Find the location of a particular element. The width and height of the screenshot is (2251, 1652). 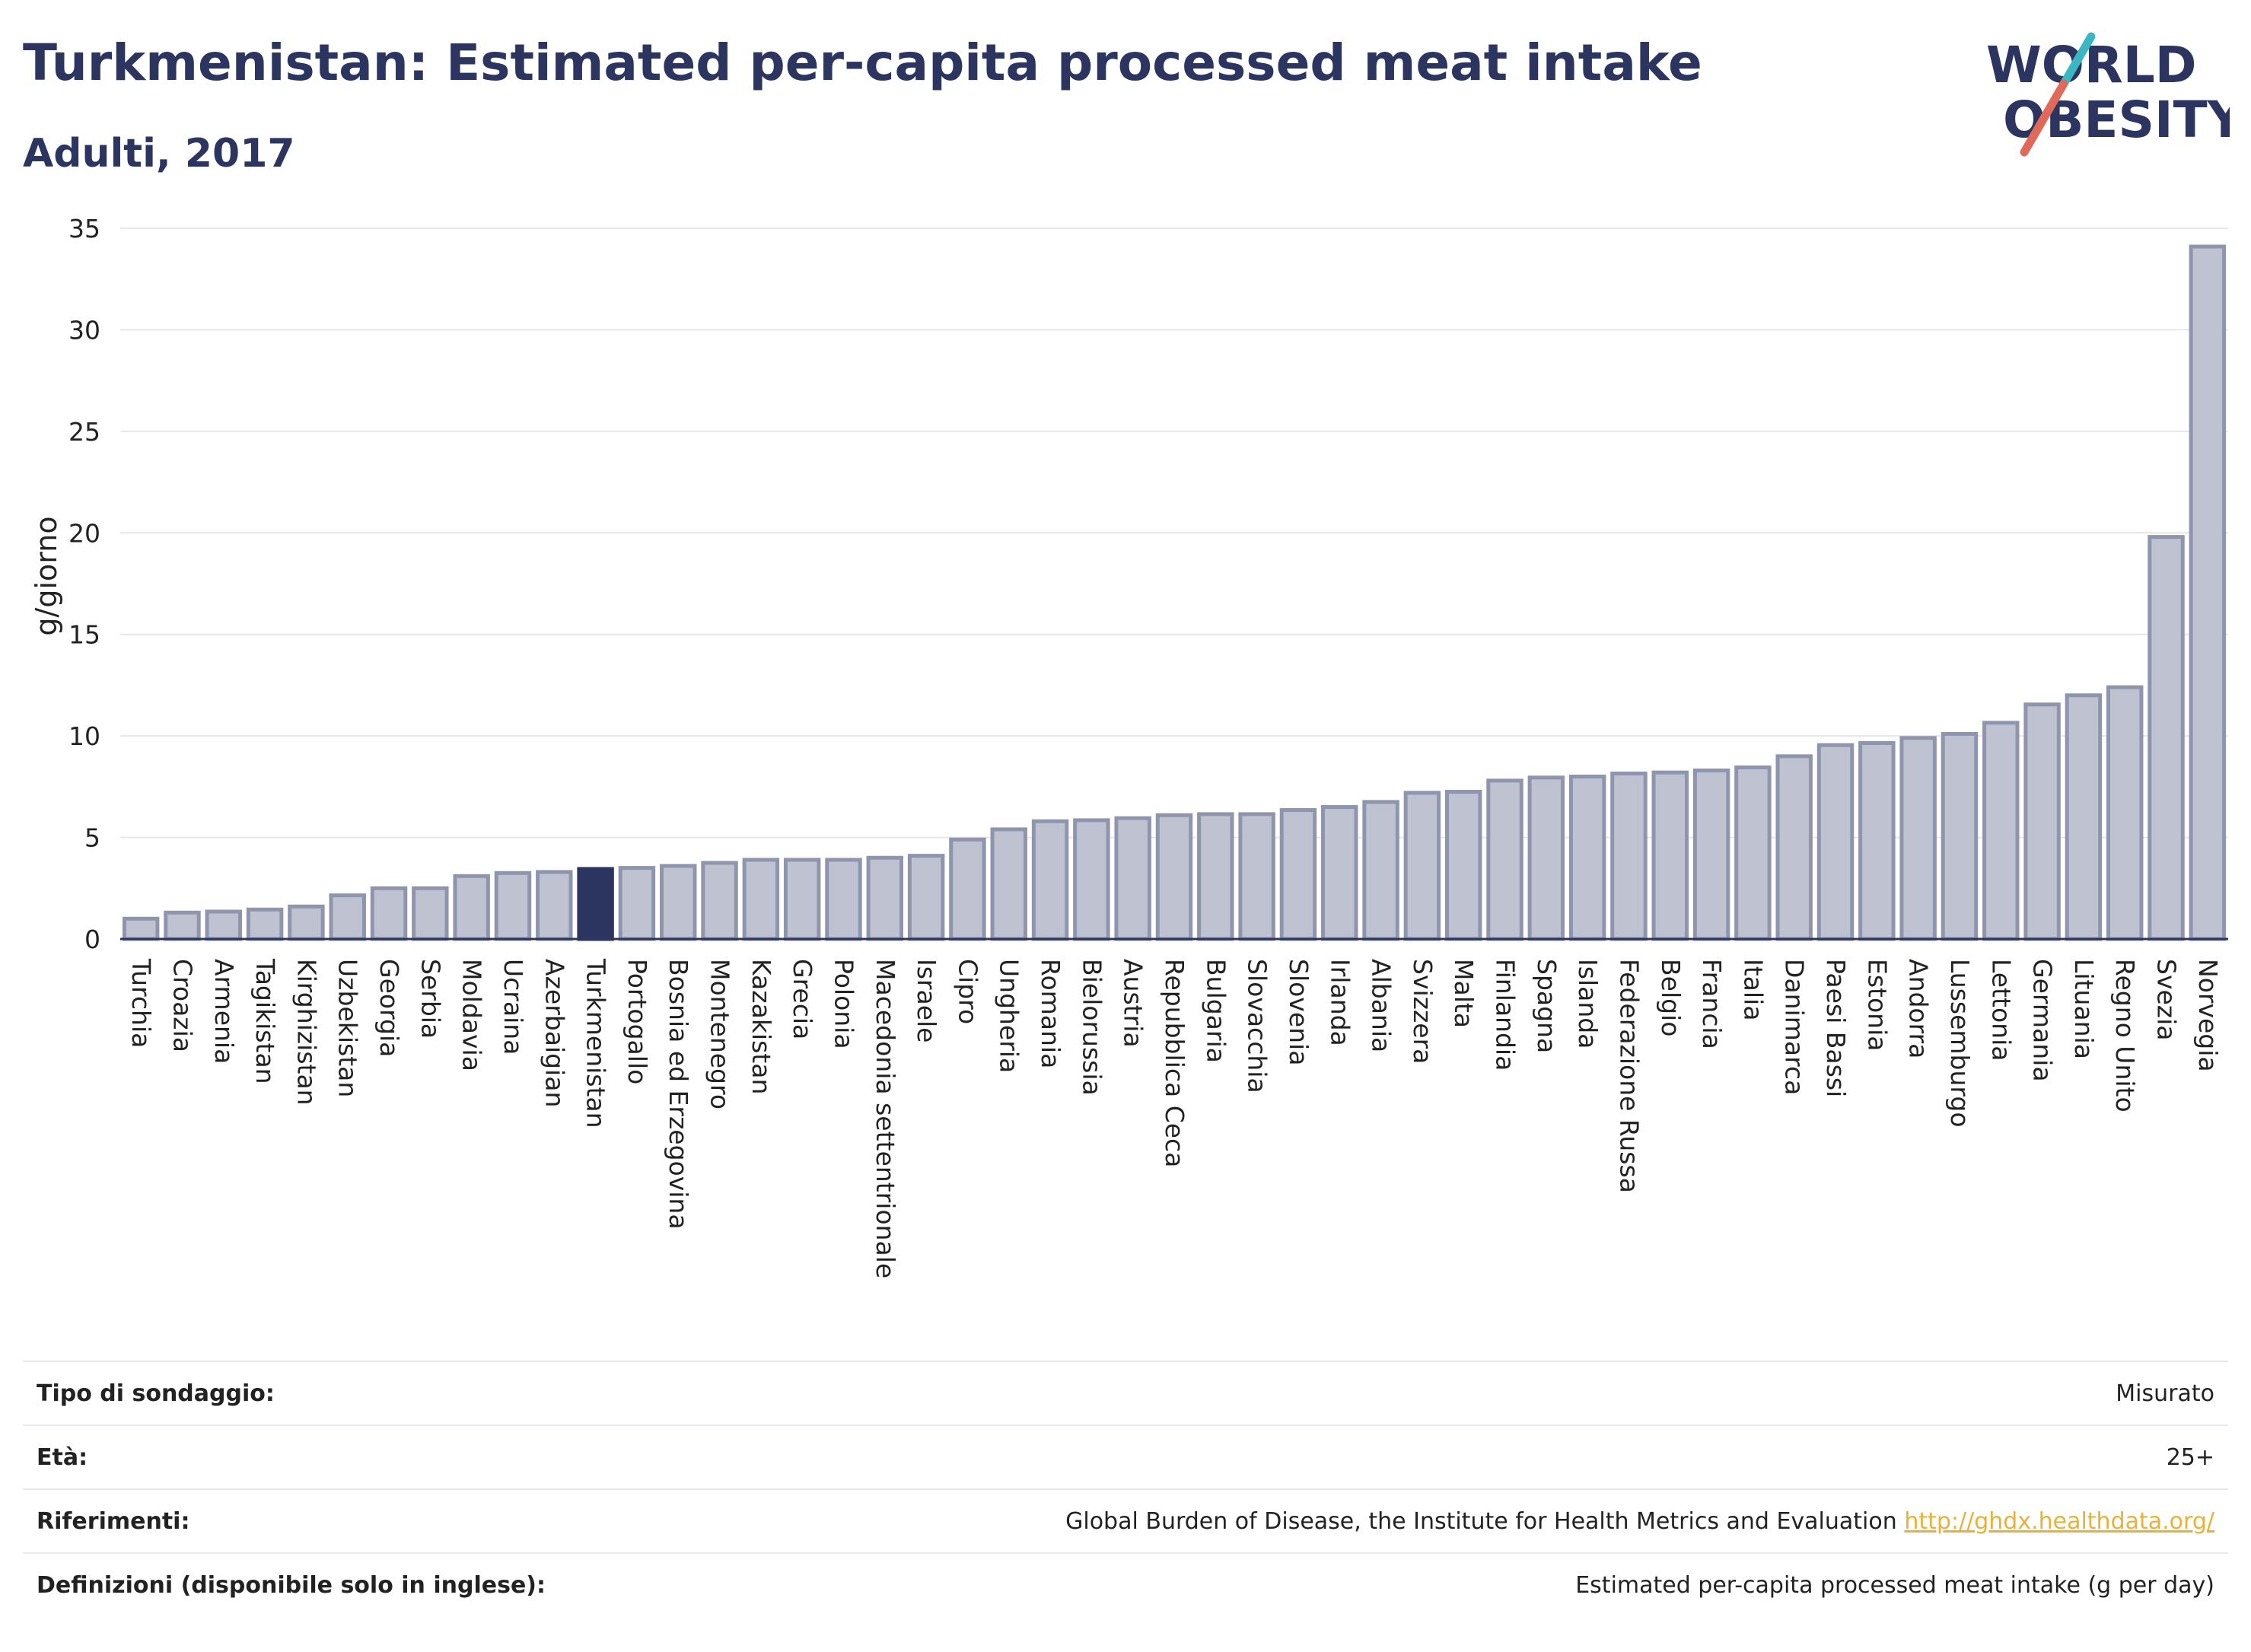

y-tick-label: 10 is located at coordinates (84, 736).